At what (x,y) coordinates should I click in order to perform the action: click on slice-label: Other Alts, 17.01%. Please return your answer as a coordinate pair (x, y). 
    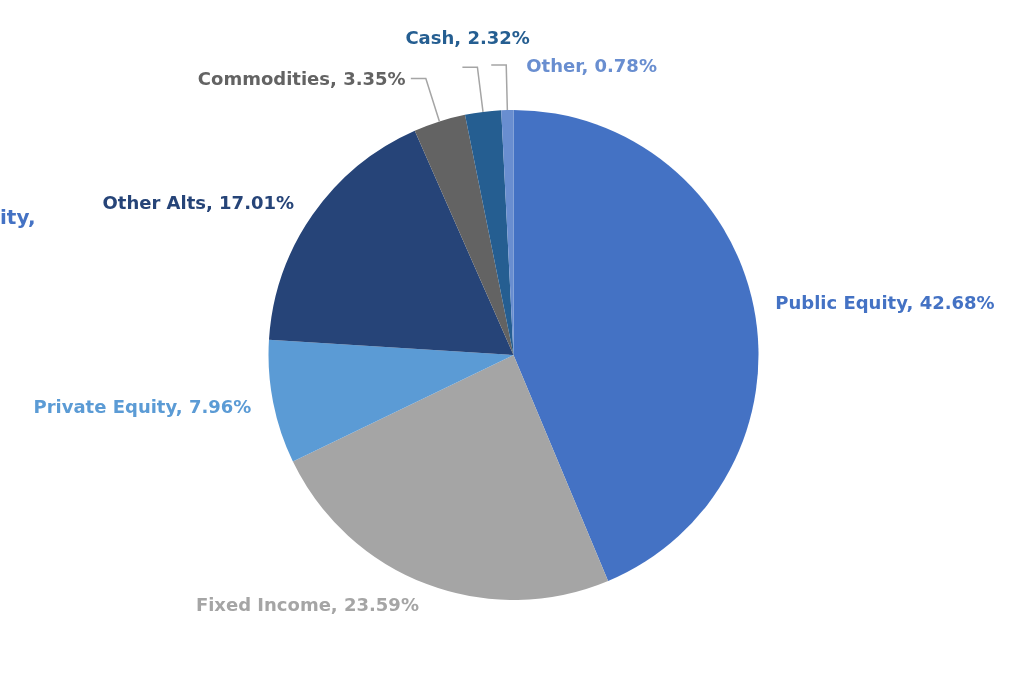
    Looking at the image, I should click on (198, 202).